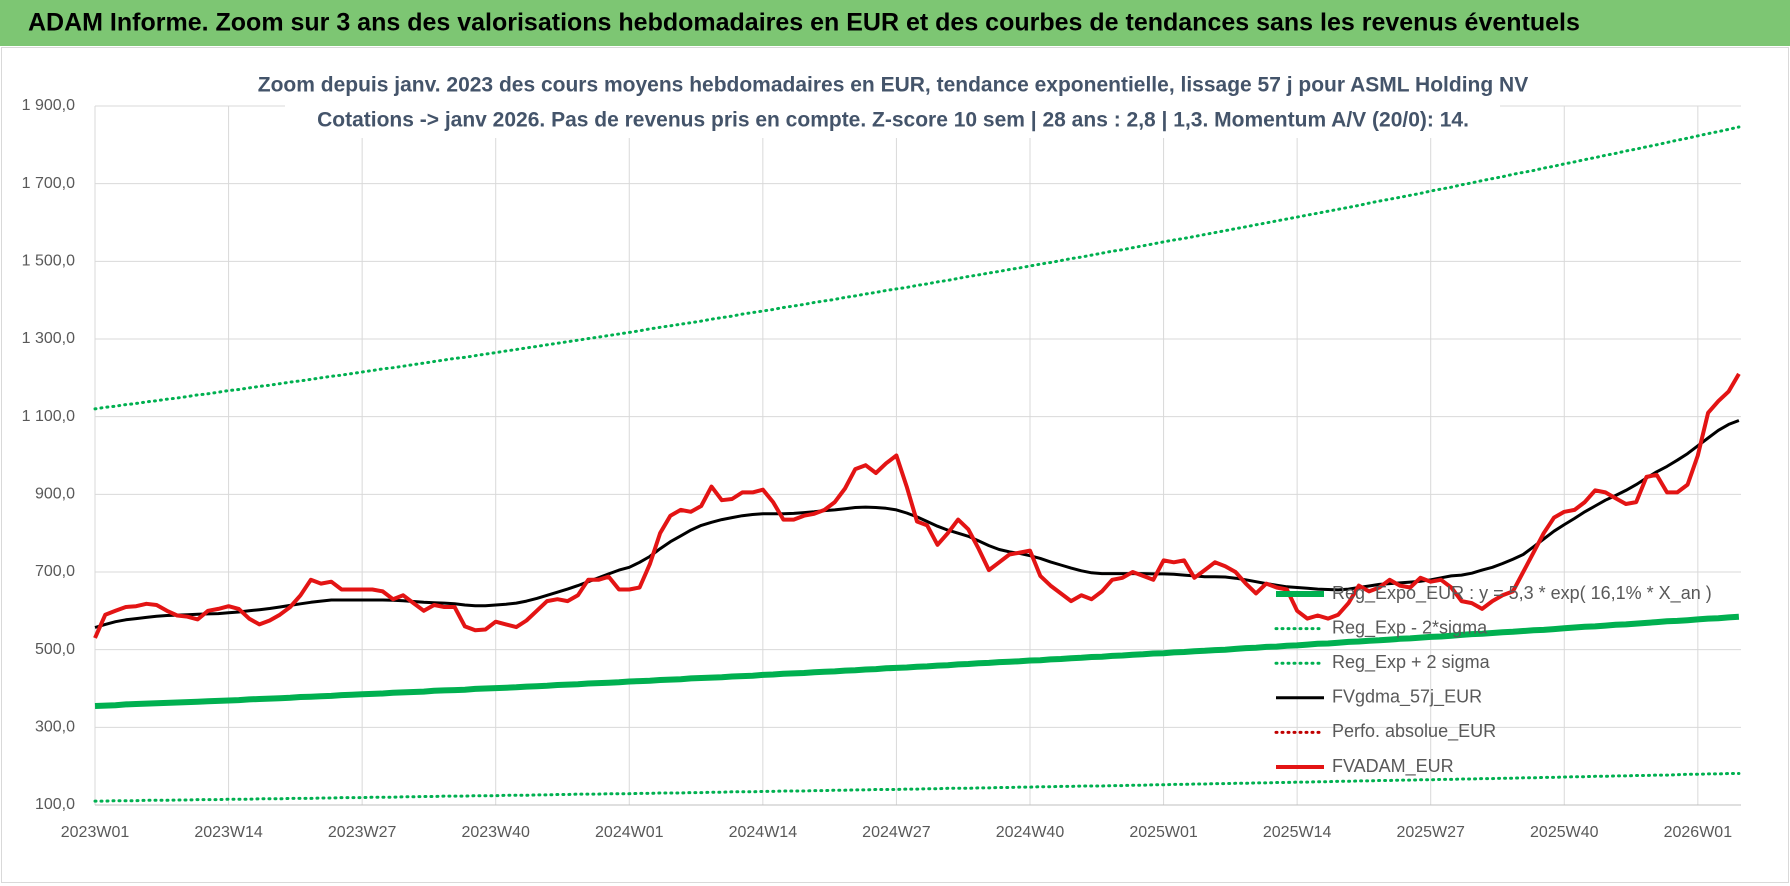 This screenshot has width=1790, height=886. What do you see at coordinates (763, 832) in the screenshot?
I see `x-tick-label: 2024W14` at bounding box center [763, 832].